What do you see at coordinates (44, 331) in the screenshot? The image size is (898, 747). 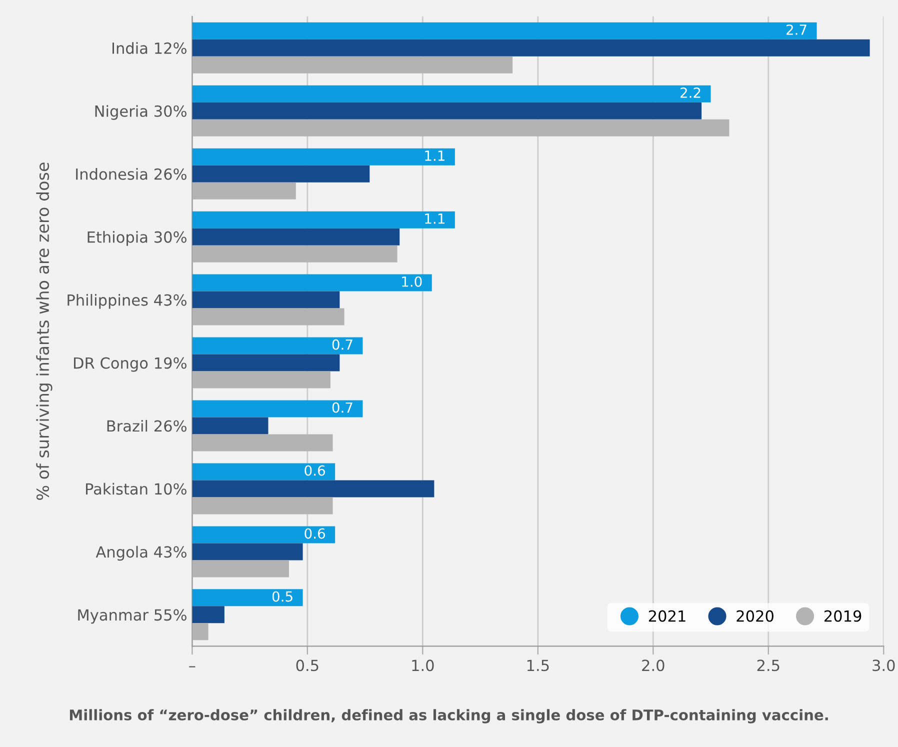 I see `y-axis-title: % of surviving infants who are zero dose` at bounding box center [44, 331].